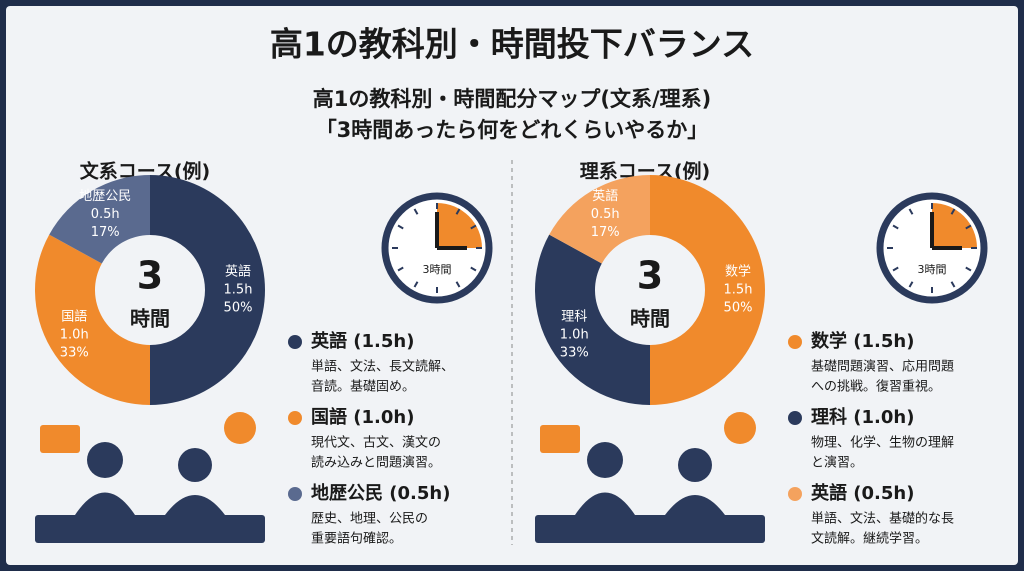  What do you see at coordinates (862, 341) in the screenshot?
I see `legend-label: 数学 (1.5h)` at bounding box center [862, 341].